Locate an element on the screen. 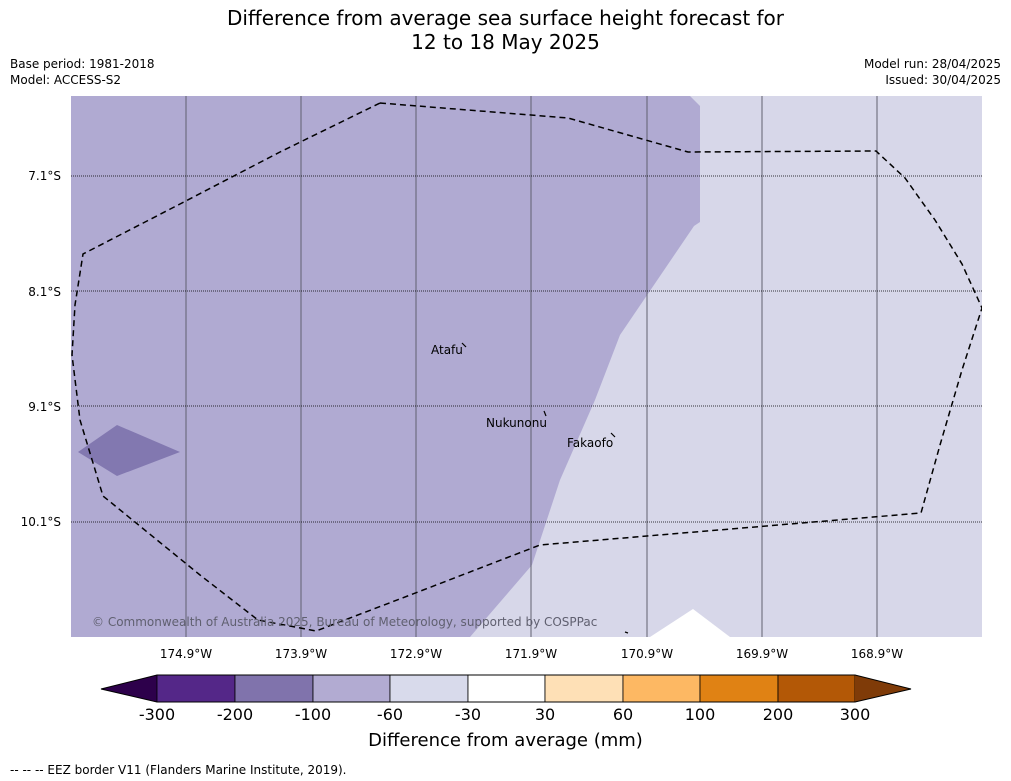 Image resolution: width=1011 pixels, height=781 pixels. colorbar-ticks: -300 -200 -100 -60 -30 30 60 100 200 300 is located at coordinates (504, 712).